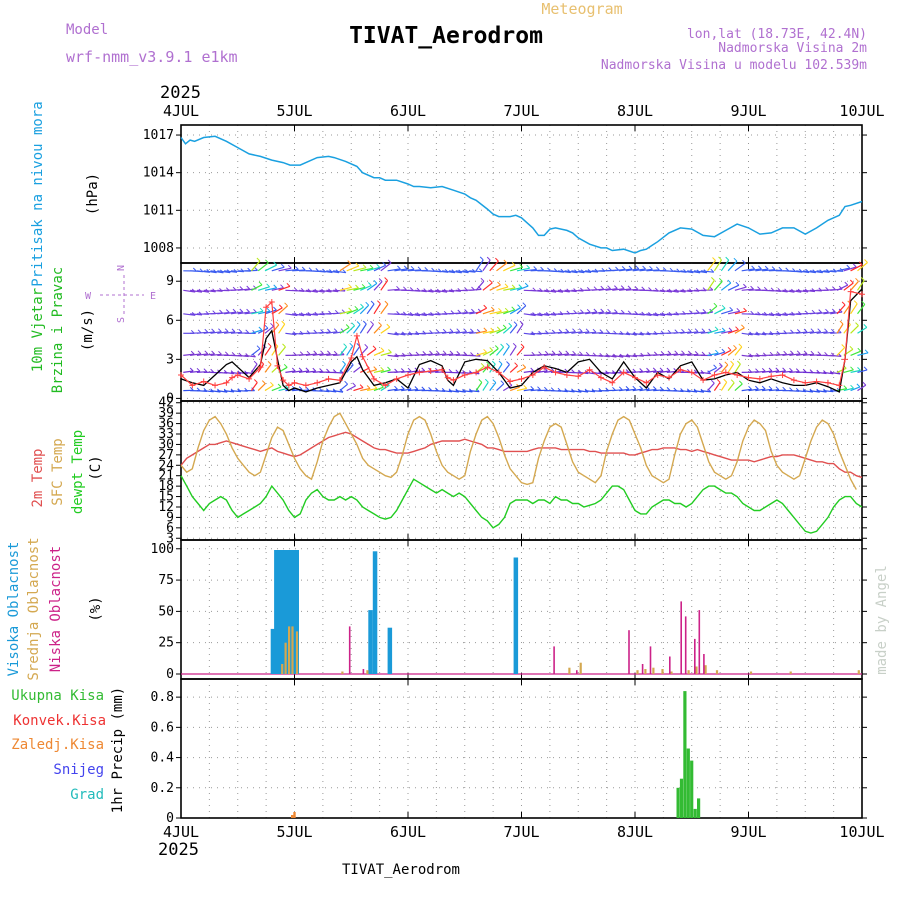  Describe the element at coordinates (180, 93) in the screenshot. I see `year-top: 2025` at that location.